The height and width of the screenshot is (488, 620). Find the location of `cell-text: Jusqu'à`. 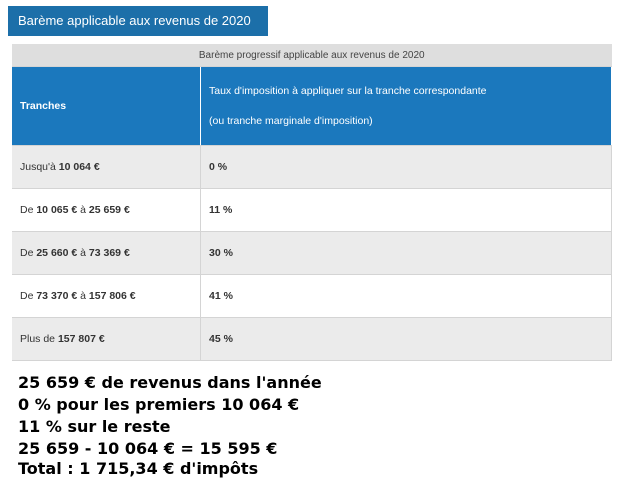

cell-text: Jusqu'à is located at coordinates (39, 167).